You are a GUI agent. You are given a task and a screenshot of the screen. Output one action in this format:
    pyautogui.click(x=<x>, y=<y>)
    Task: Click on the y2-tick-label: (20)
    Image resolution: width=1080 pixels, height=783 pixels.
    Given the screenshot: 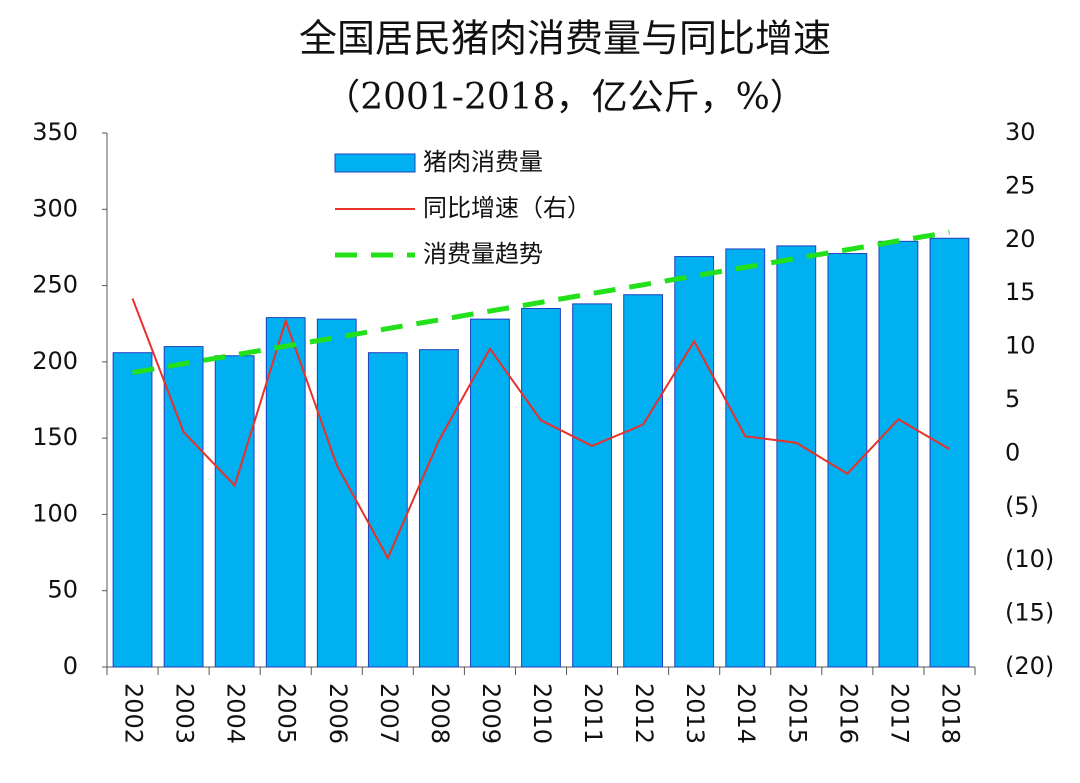 What is the action you would take?
    pyautogui.click(x=1029, y=666)
    